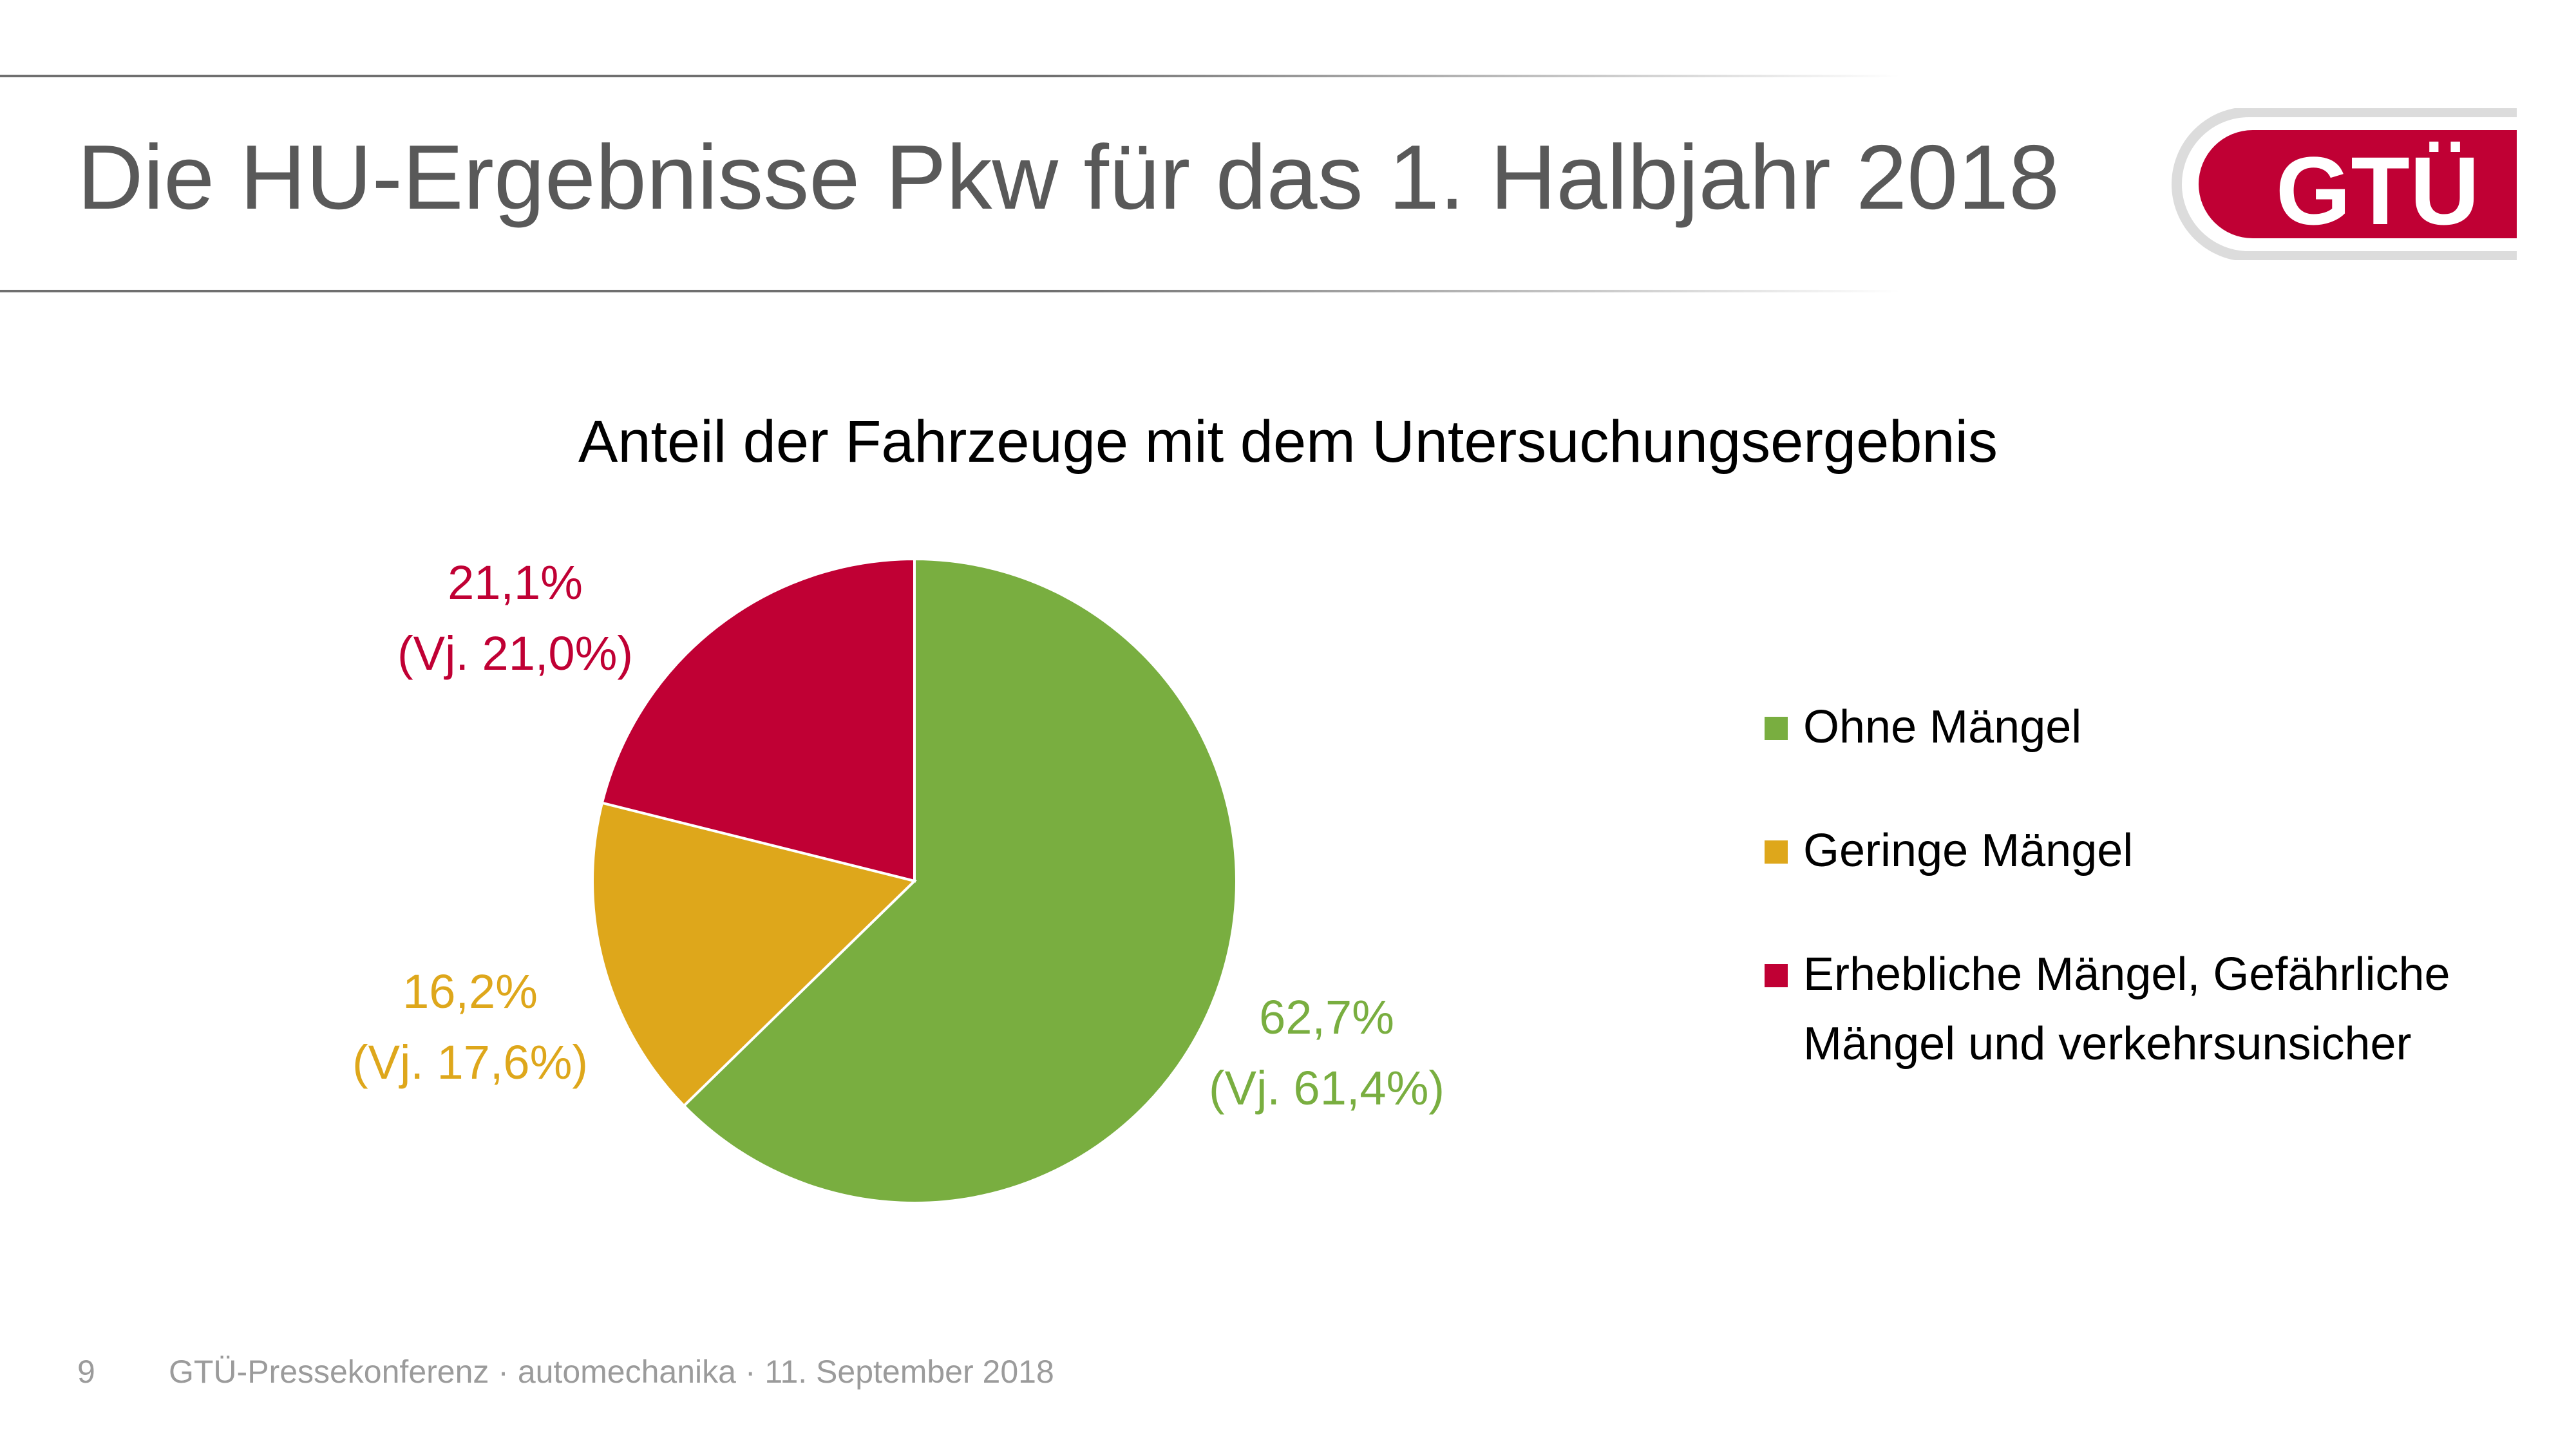  I want to click on data-label-severe-defects-previous: (Vj. 21,0%), so click(515, 653).